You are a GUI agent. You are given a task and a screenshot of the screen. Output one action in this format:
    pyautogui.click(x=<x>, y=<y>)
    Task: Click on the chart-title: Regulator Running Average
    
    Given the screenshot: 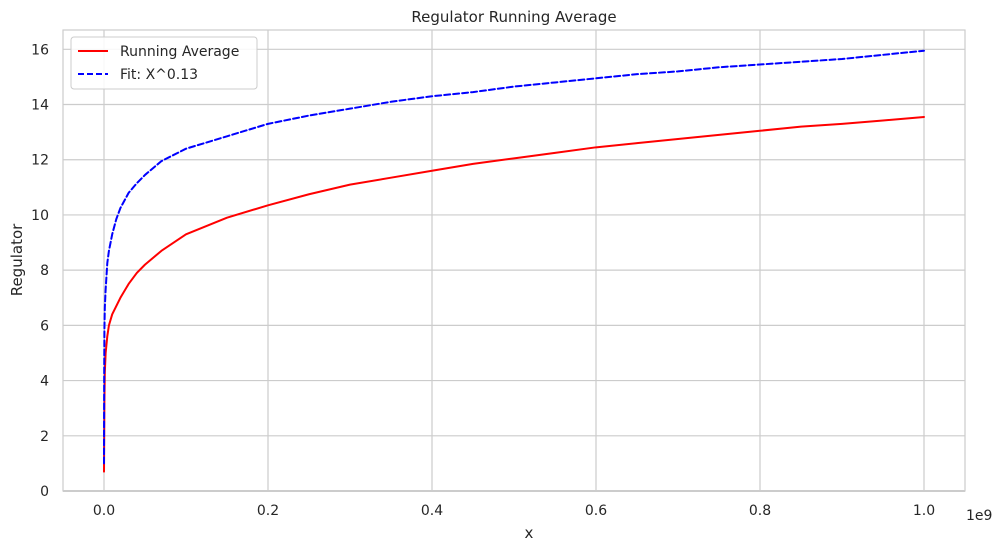 What is the action you would take?
    pyautogui.click(x=513, y=17)
    